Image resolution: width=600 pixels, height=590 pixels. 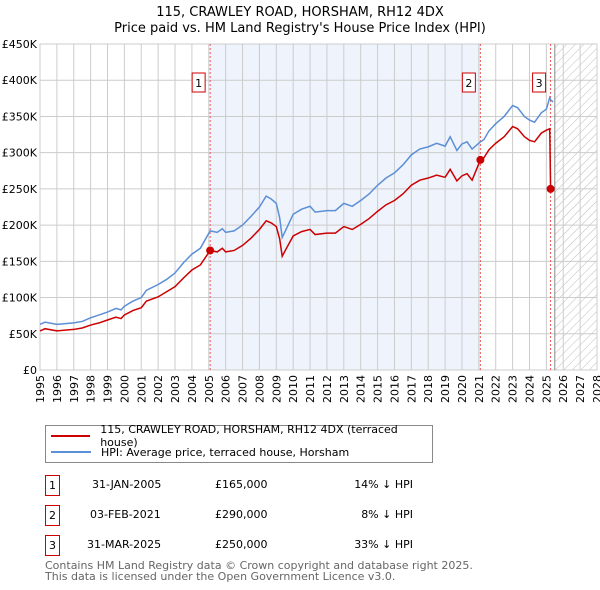 What do you see at coordinates (243, 389) in the screenshot?
I see `x-tick-label: 2007` at bounding box center [243, 389].